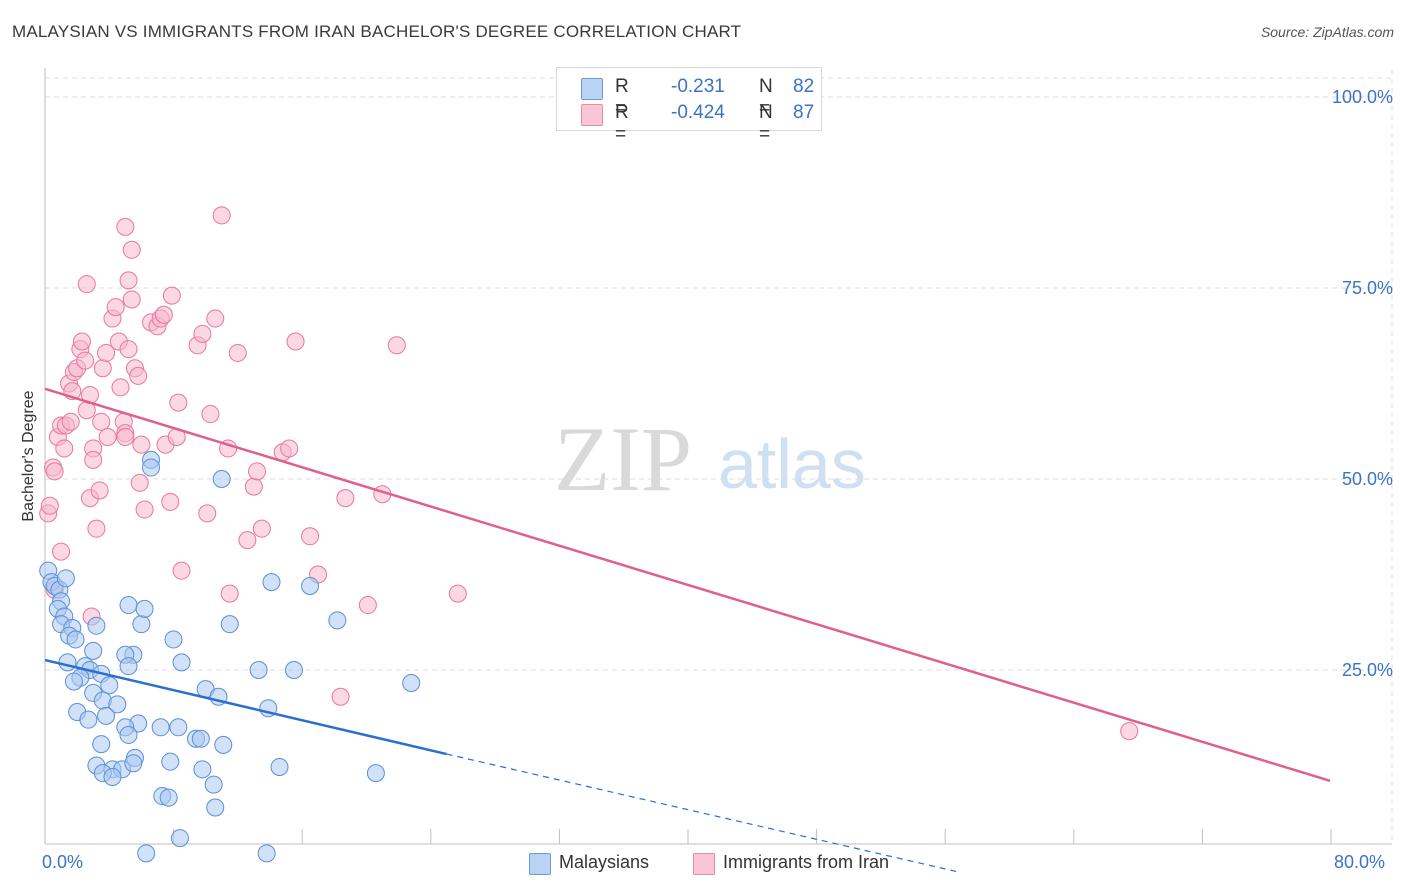 This screenshot has width=1406, height=892. What do you see at coordinates (245, 707) in the screenshot?
I see `malaysian-trend-line` at bounding box center [245, 707].